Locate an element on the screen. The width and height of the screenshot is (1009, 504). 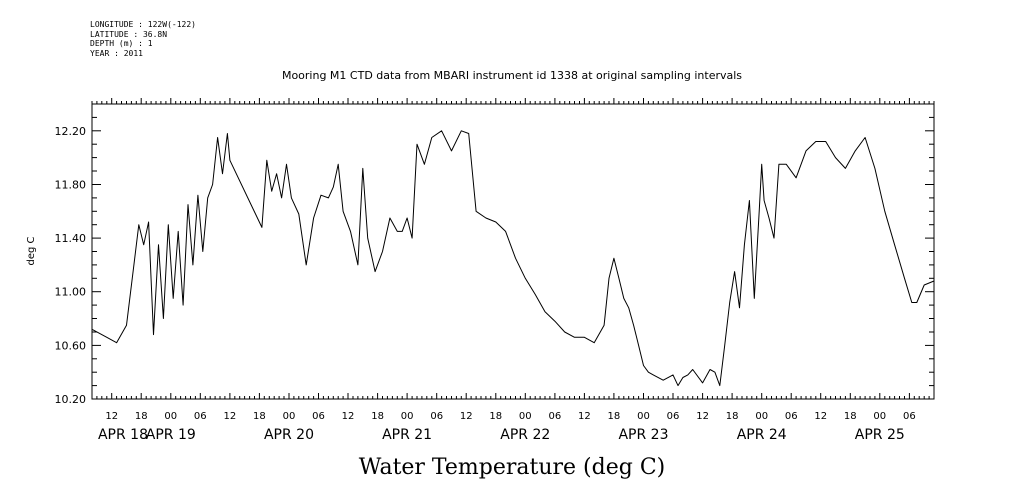
depth-label: DEPTH (m) : 1 is located at coordinates (121, 43).